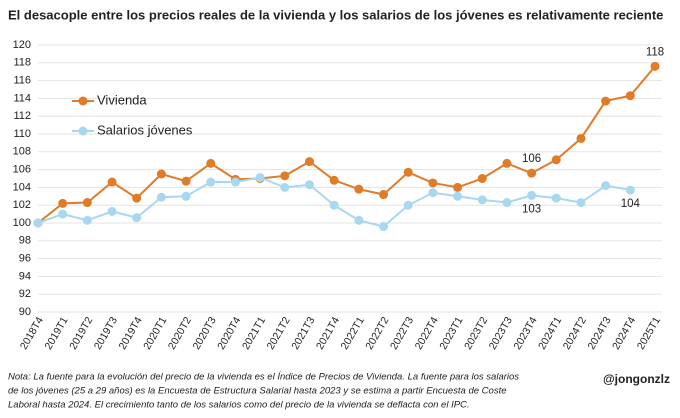  I want to click on y-tick-label: 108, so click(22, 152).